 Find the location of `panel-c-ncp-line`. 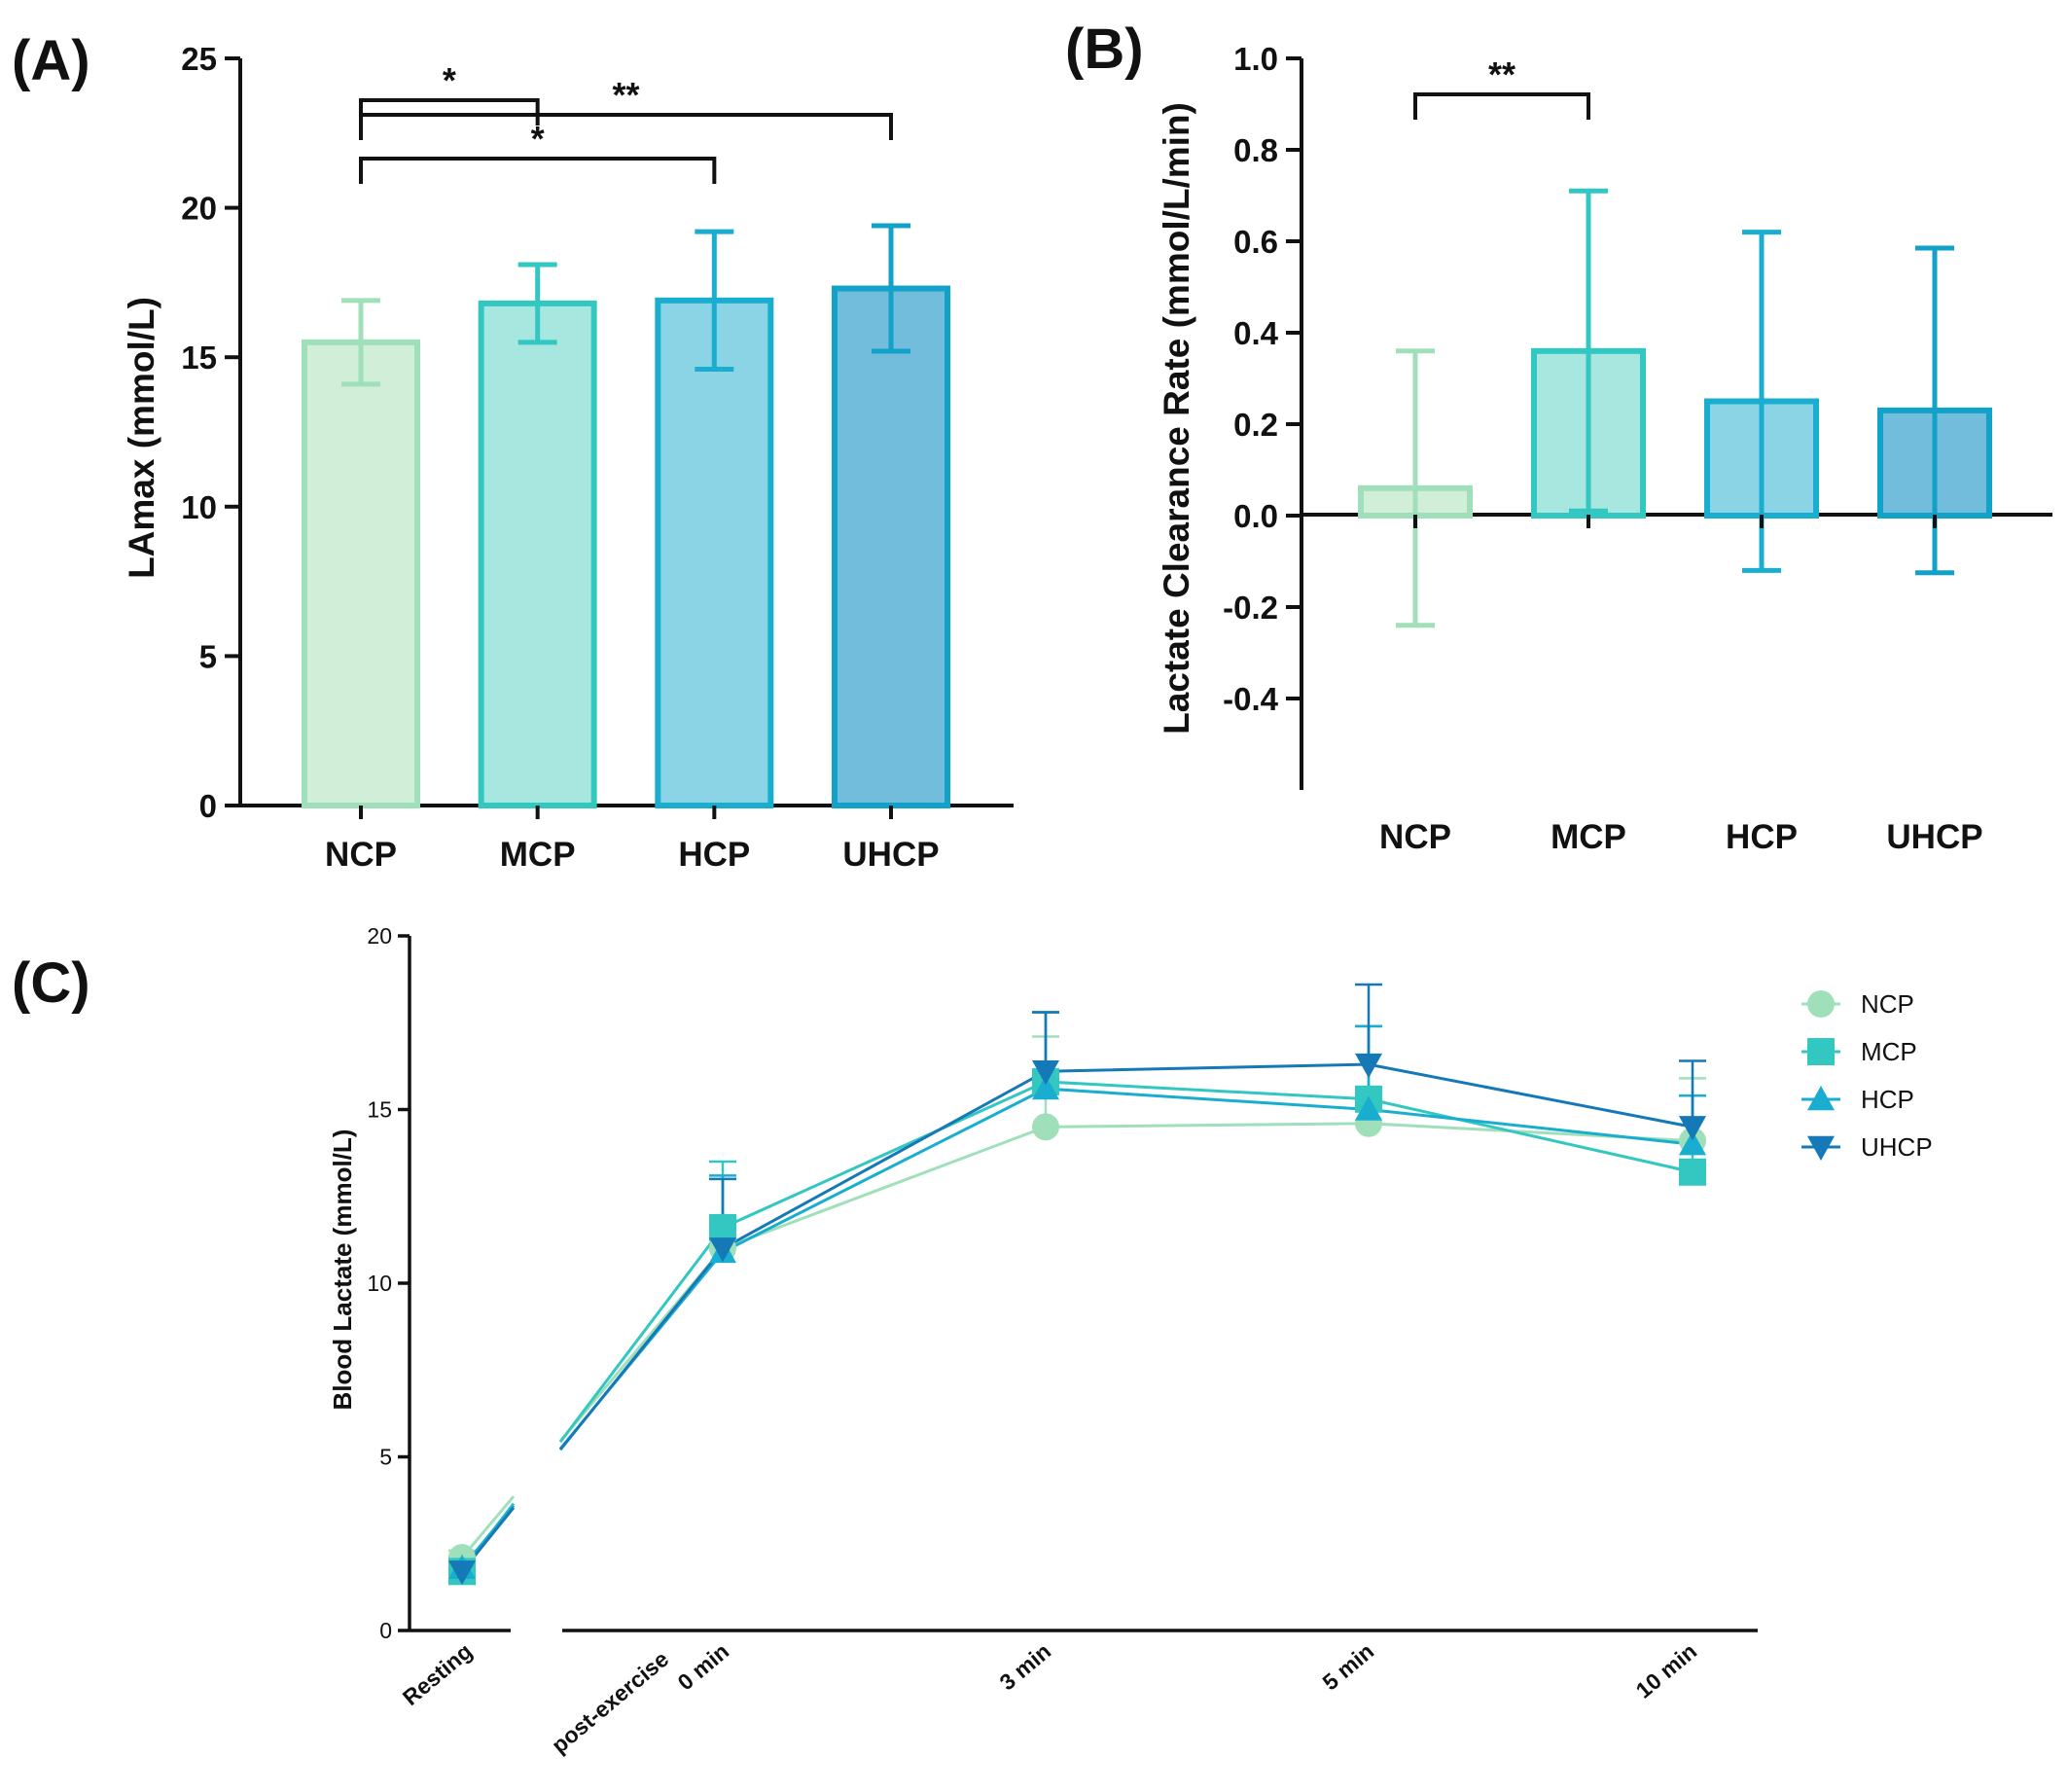

panel-c-ncp-line is located at coordinates (1126, 1282).